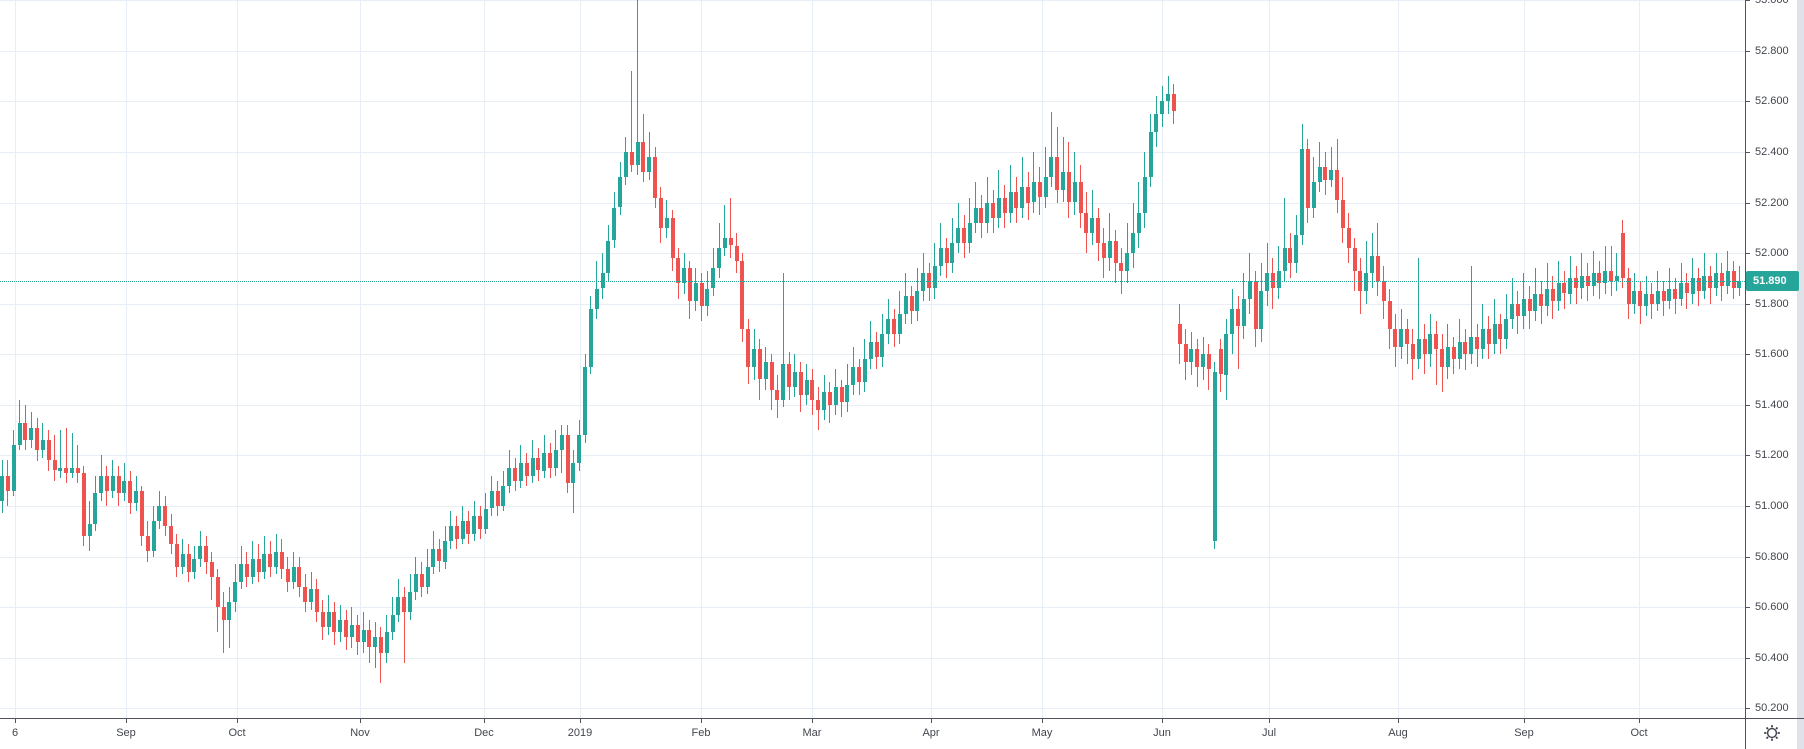  I want to click on current-price-badge: 51.890, so click(1772, 281).